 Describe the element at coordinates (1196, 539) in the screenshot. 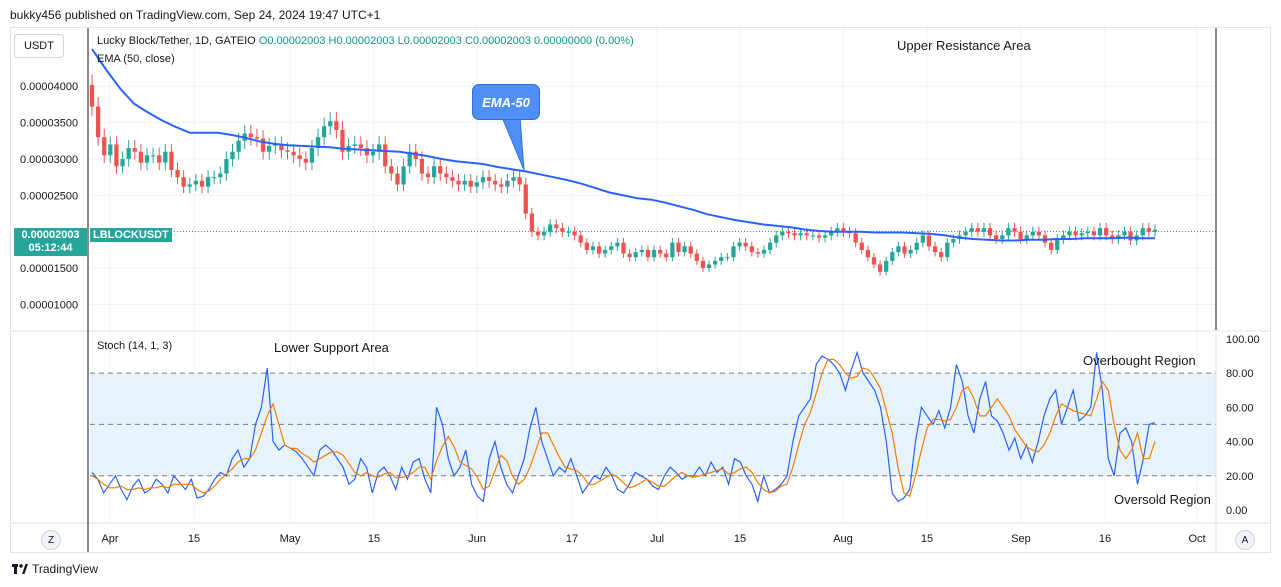

I see `time-tick-label: Oct` at that location.